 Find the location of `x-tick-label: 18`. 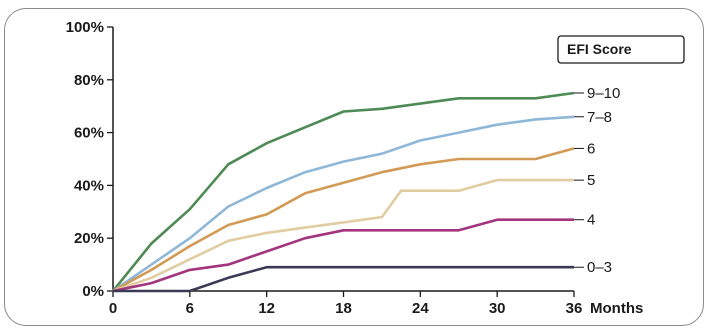

x-tick-label: 18 is located at coordinates (343, 308).